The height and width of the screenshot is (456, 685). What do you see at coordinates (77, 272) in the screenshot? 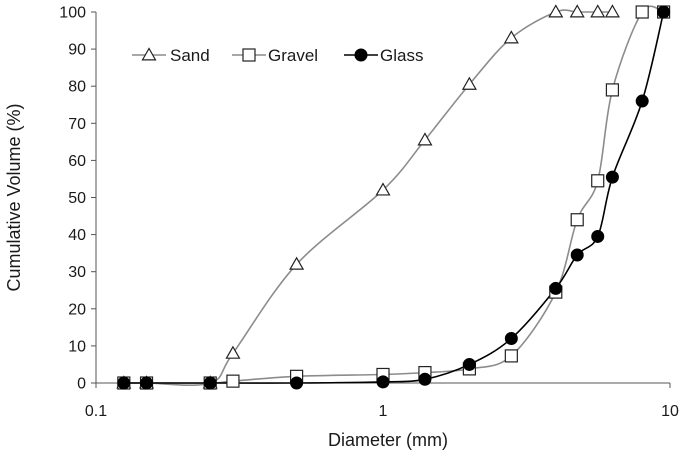
I see `y-tick-label: 30` at bounding box center [77, 272].